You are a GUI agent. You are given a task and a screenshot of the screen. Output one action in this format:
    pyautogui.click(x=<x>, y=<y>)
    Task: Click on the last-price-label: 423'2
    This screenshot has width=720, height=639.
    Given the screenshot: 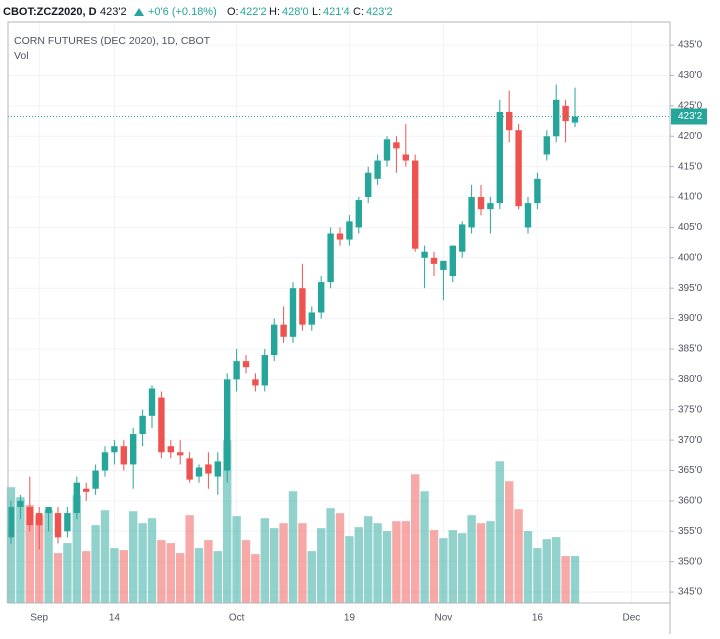 What is the action you would take?
    pyautogui.click(x=690, y=116)
    